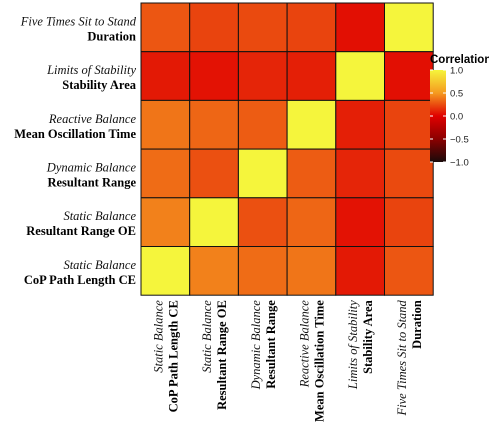 This screenshot has height=426, width=489. I want to click on column-label-metric: Resultant Range, so click(271, 344).